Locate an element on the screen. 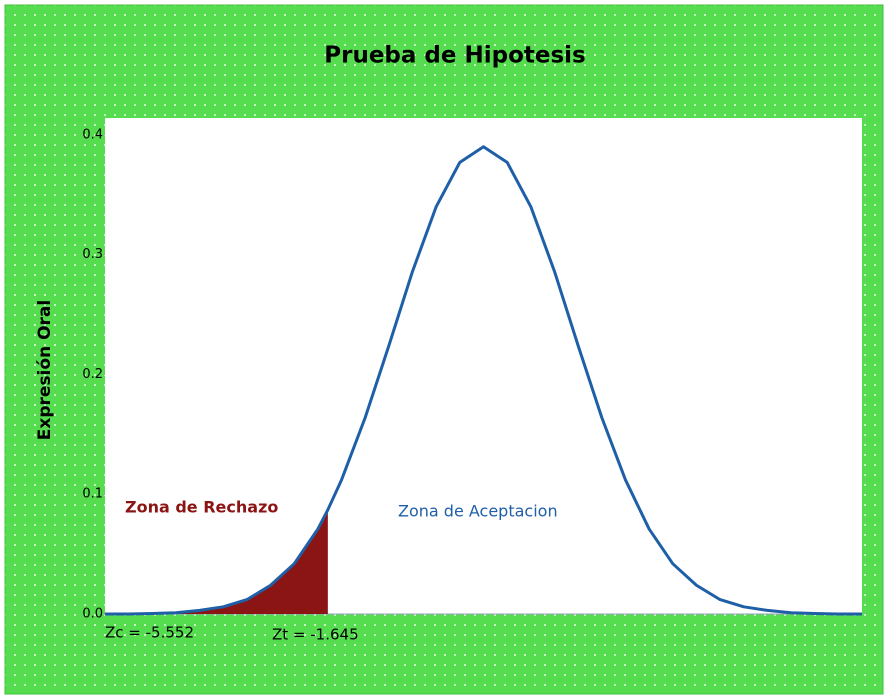  annotation: Zona de Rechazo is located at coordinates (201, 507).